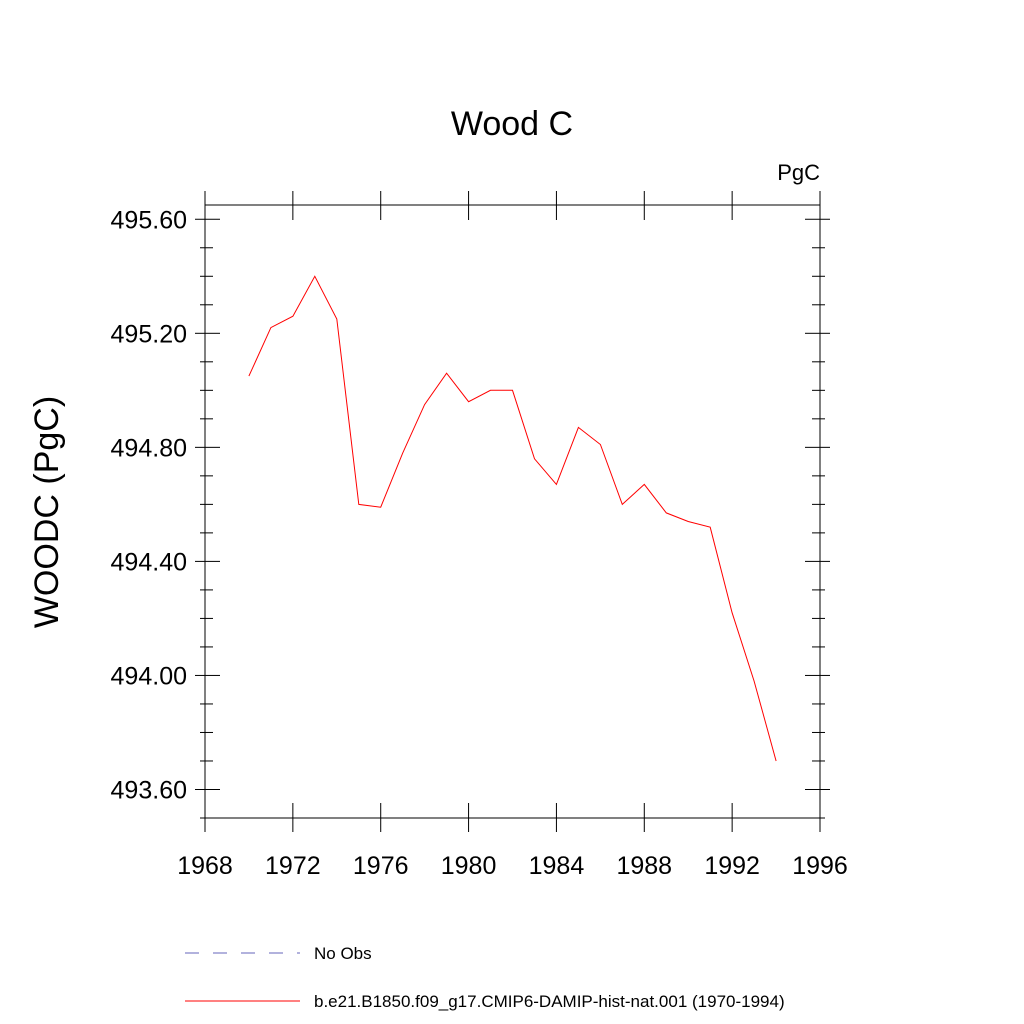 This screenshot has width=1024, height=1024. What do you see at coordinates (512, 124) in the screenshot?
I see `chart-title: Wood C` at bounding box center [512, 124].